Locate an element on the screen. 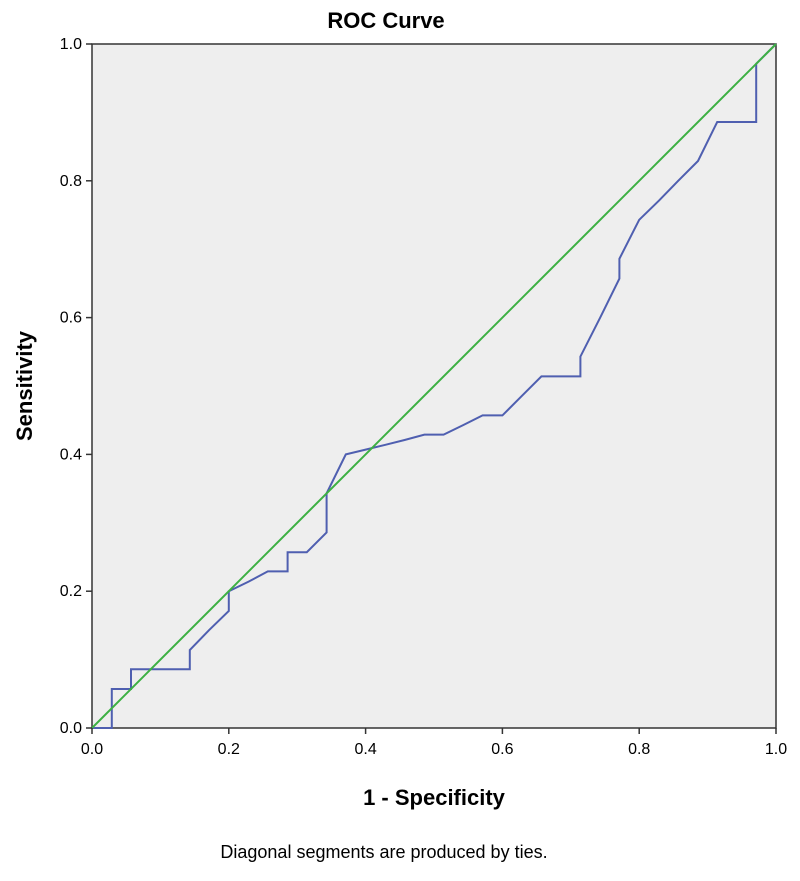  y-tick-label: 0.4 is located at coordinates (71, 454).